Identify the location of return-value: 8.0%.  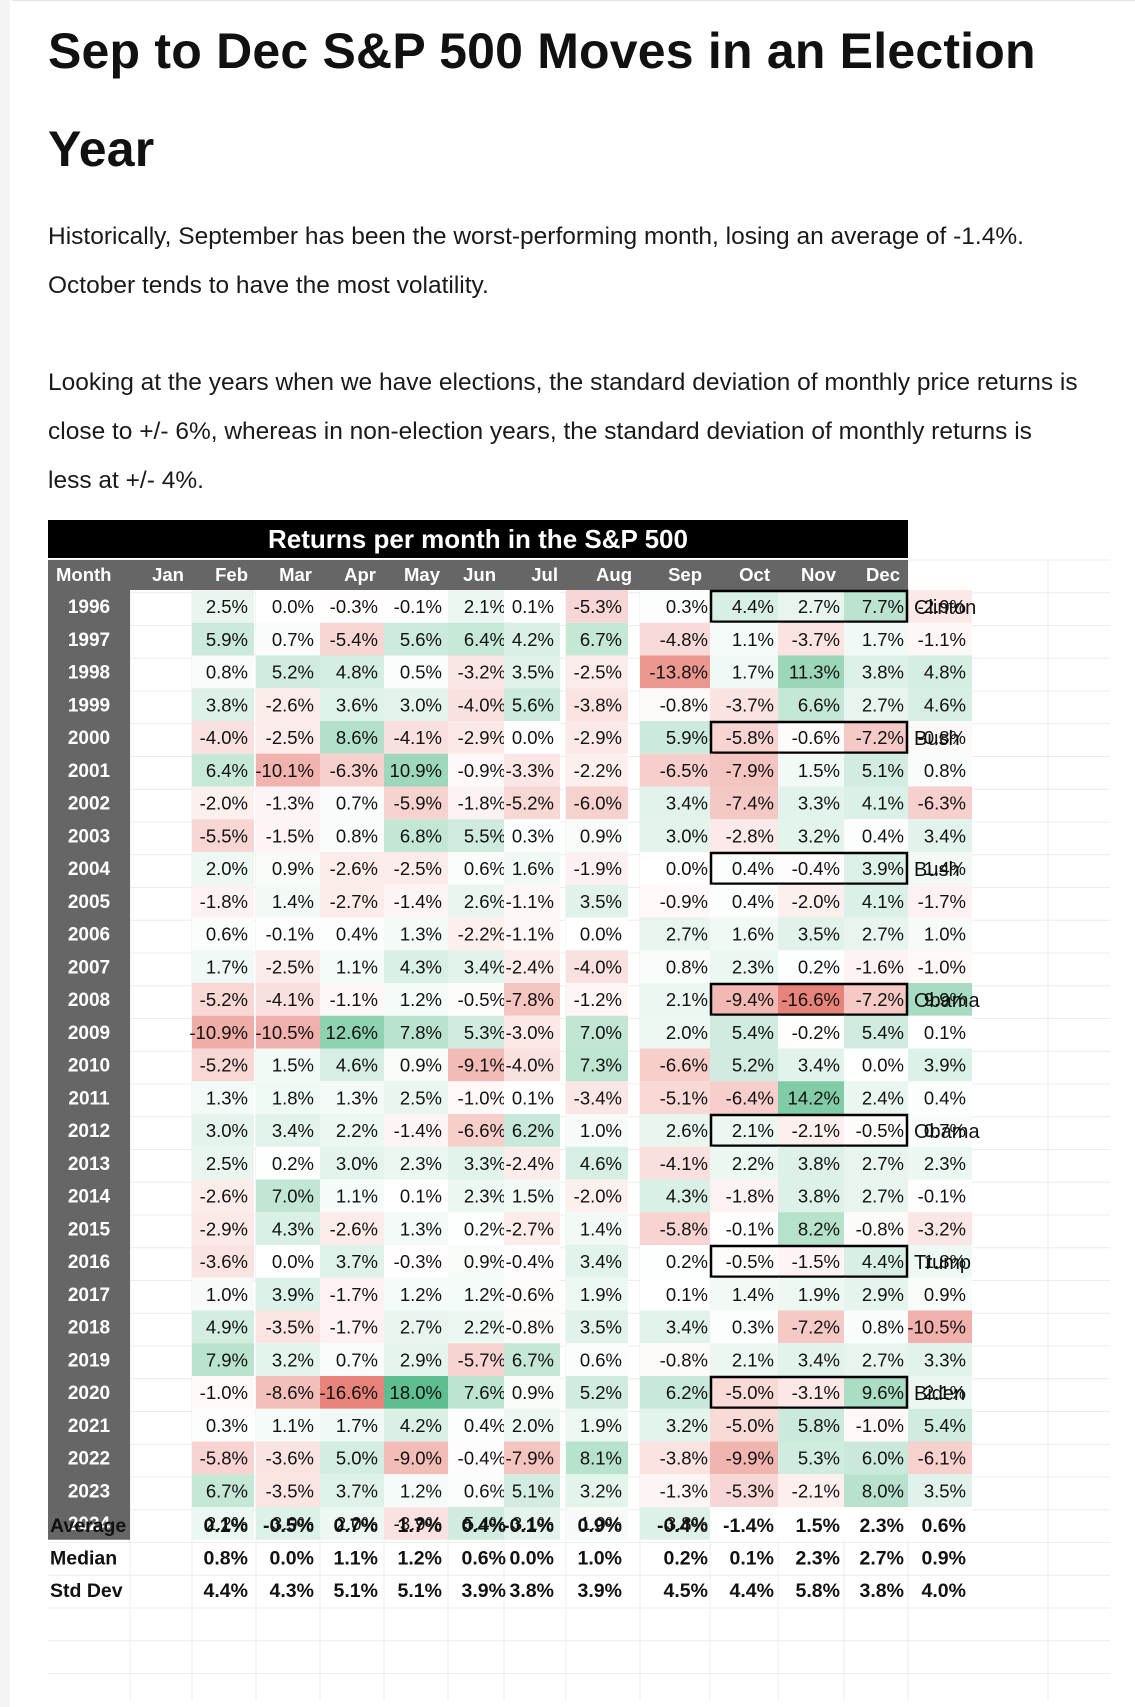
(883, 1490).